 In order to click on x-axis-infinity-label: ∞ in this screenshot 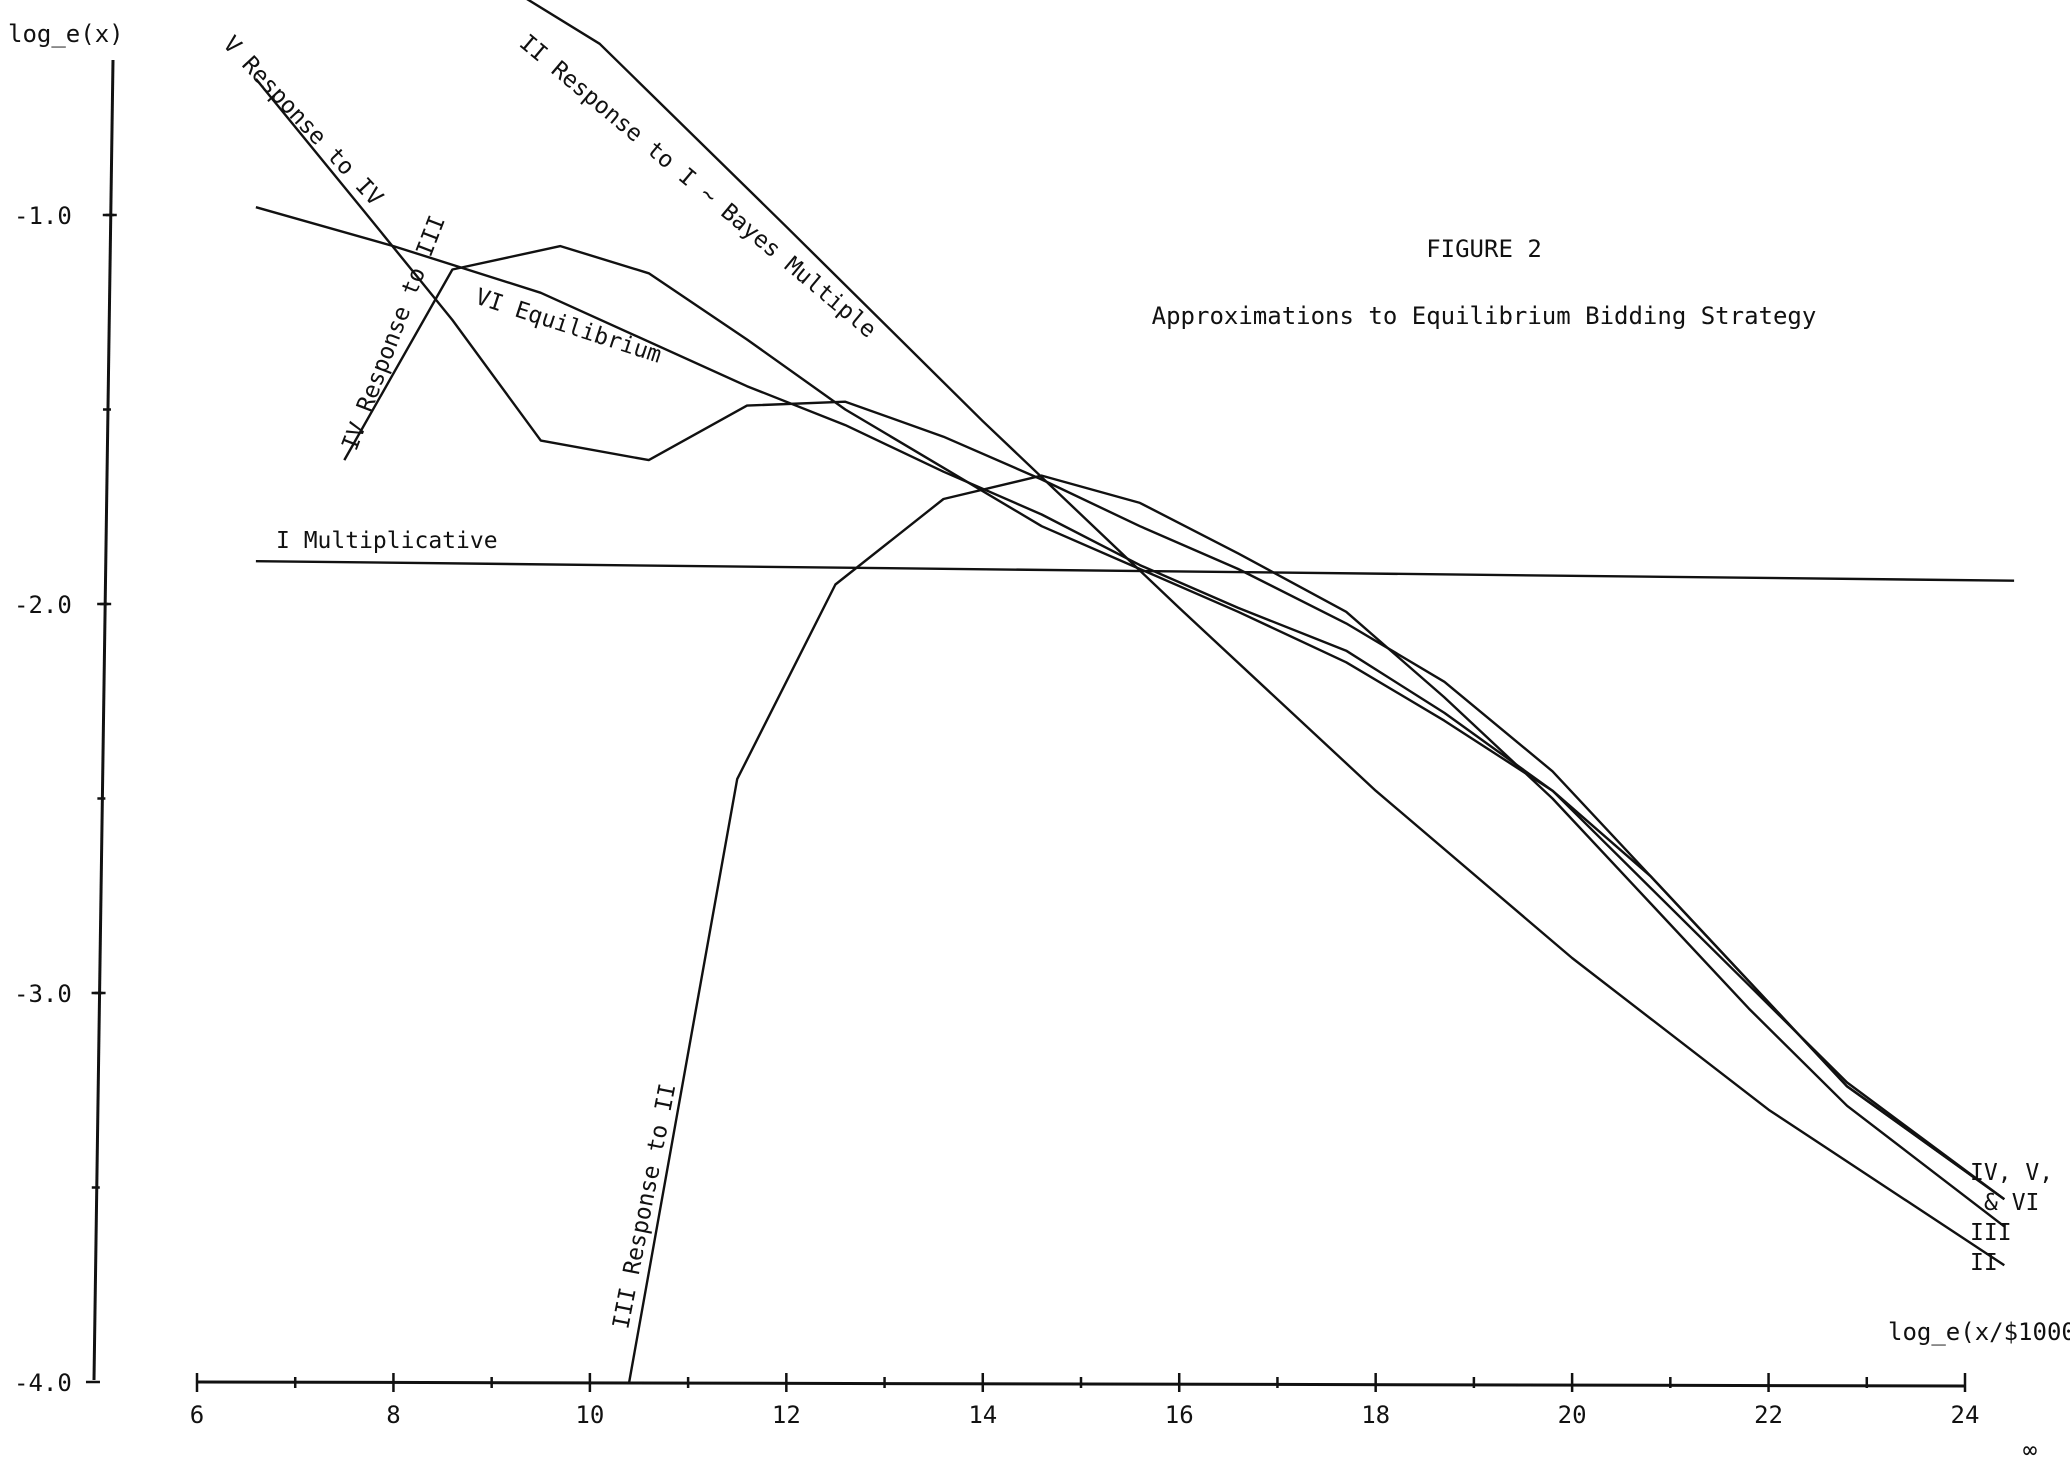, I will do `click(2030, 1450)`.